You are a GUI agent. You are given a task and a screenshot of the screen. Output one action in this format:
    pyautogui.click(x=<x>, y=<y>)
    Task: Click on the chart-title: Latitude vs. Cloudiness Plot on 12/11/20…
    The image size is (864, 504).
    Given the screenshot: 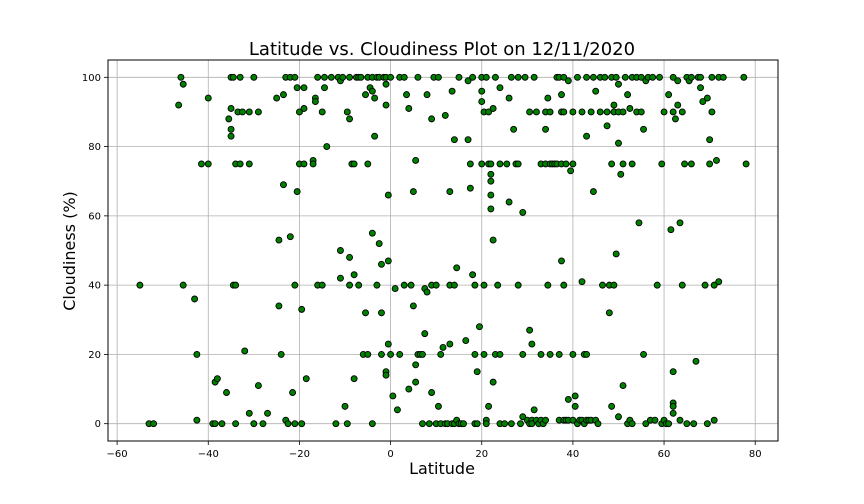 What is the action you would take?
    pyautogui.click(x=442, y=49)
    